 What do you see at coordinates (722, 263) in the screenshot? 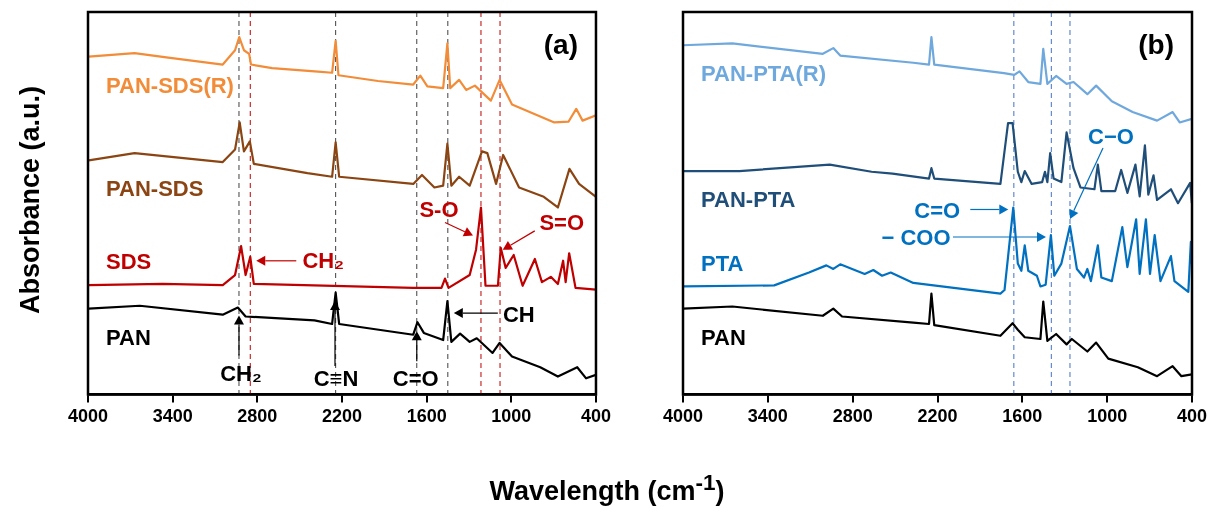
I see `series-label: PTA` at bounding box center [722, 263].